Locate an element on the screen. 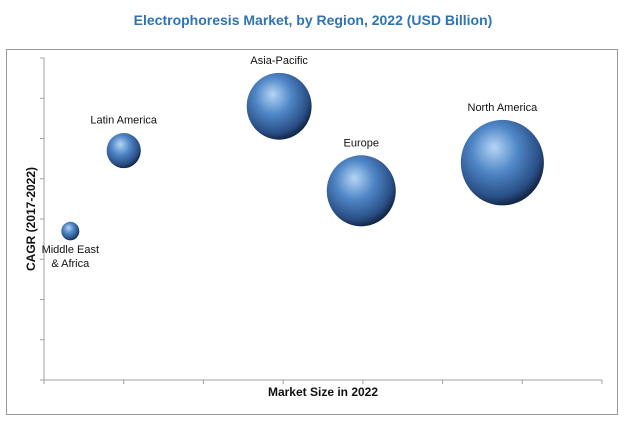 The width and height of the screenshot is (626, 428). bubble-group: Latin America is located at coordinates (124, 141).